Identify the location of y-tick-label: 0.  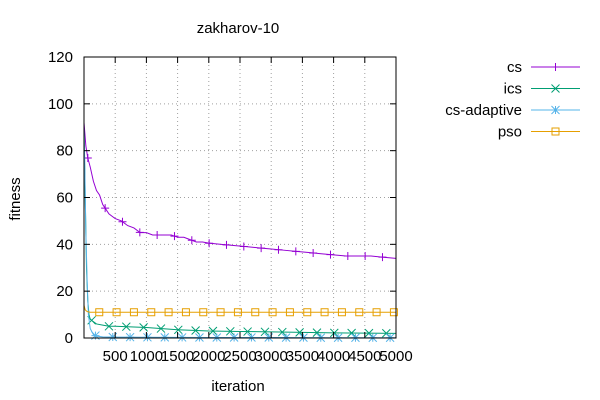
(69, 338).